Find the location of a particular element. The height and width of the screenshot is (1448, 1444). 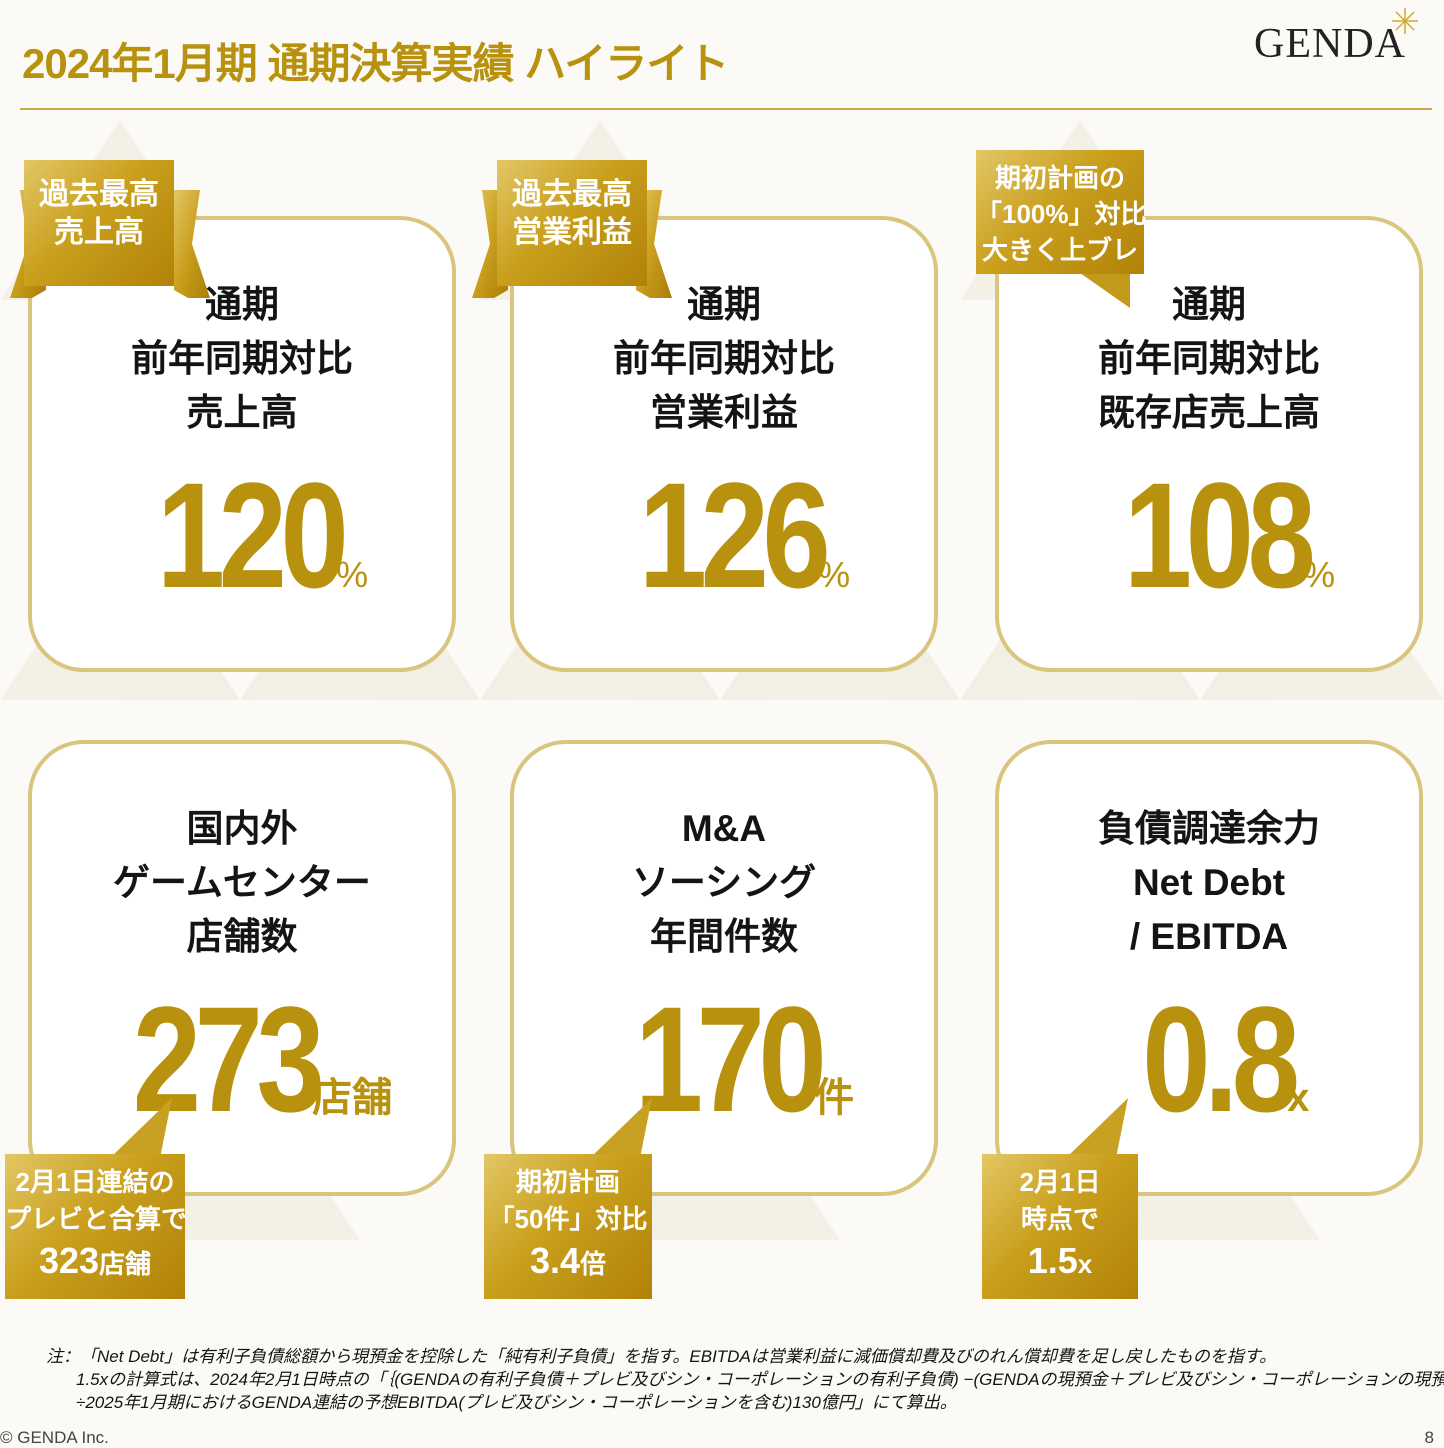

copyright: © GENDA Inc. is located at coordinates (54, 1437).